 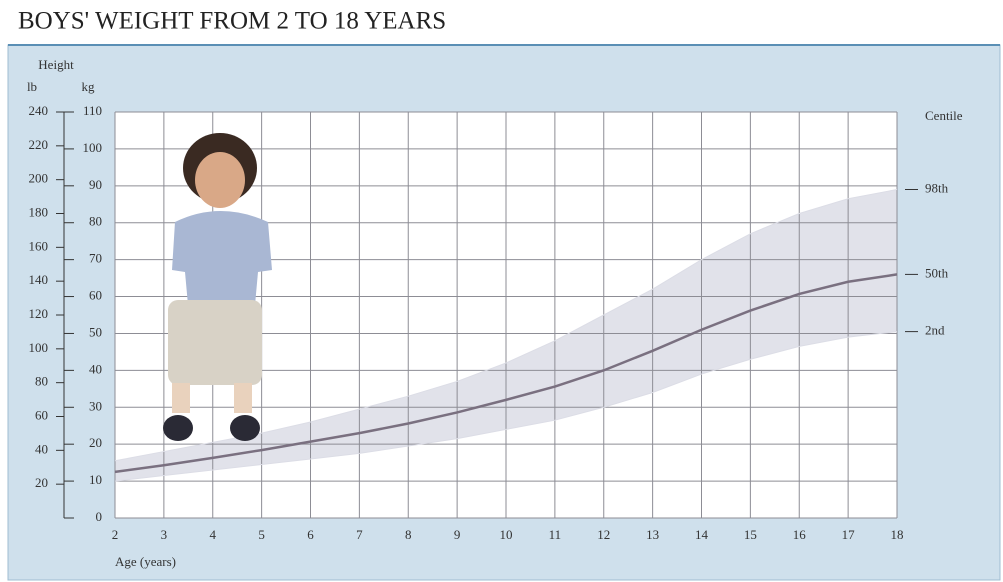 What do you see at coordinates (56, 64) in the screenshot?
I see `y-axis-title: Height` at bounding box center [56, 64].